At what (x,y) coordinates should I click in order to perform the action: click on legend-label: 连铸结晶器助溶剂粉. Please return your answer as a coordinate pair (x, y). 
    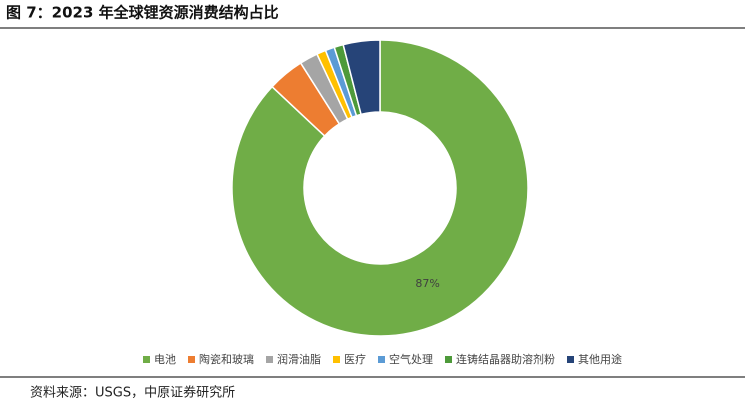
    Looking at the image, I should click on (505, 359).